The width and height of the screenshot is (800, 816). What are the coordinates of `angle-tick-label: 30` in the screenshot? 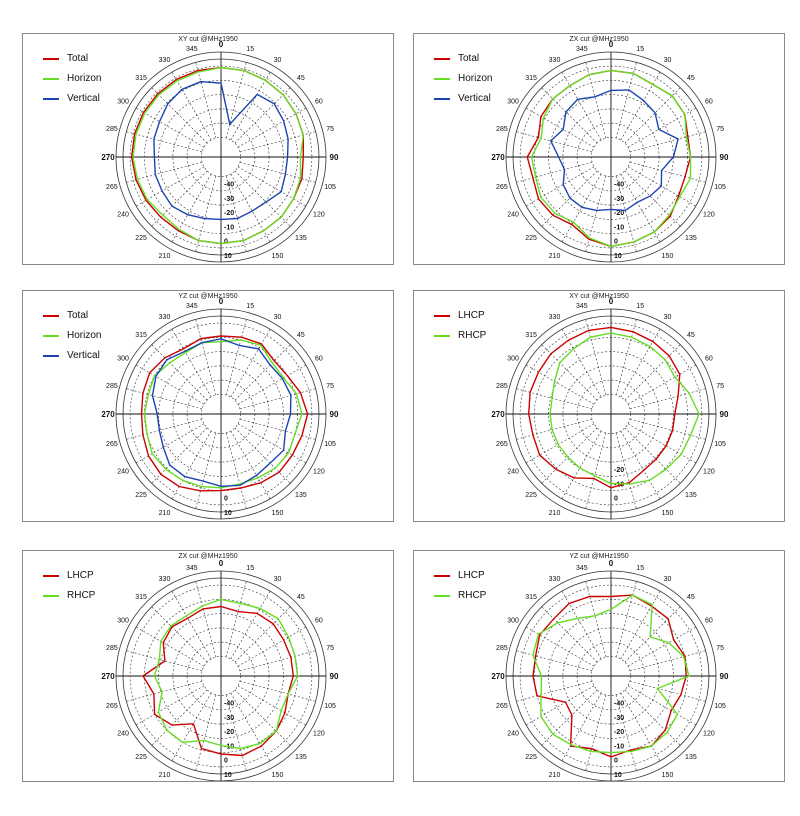 It's located at (668, 60).